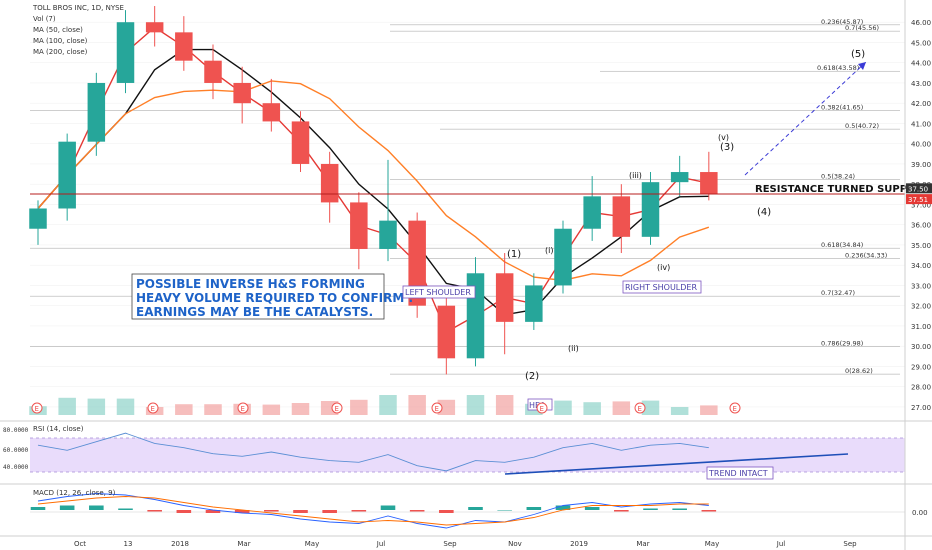 This screenshot has height=550, width=932. I want to click on rsi-line, so click(373, 452).